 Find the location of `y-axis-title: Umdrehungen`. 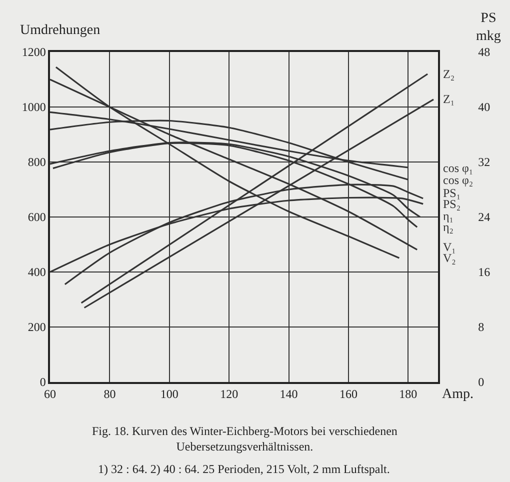

y-axis-title: Umdrehungen is located at coordinates (60, 30).